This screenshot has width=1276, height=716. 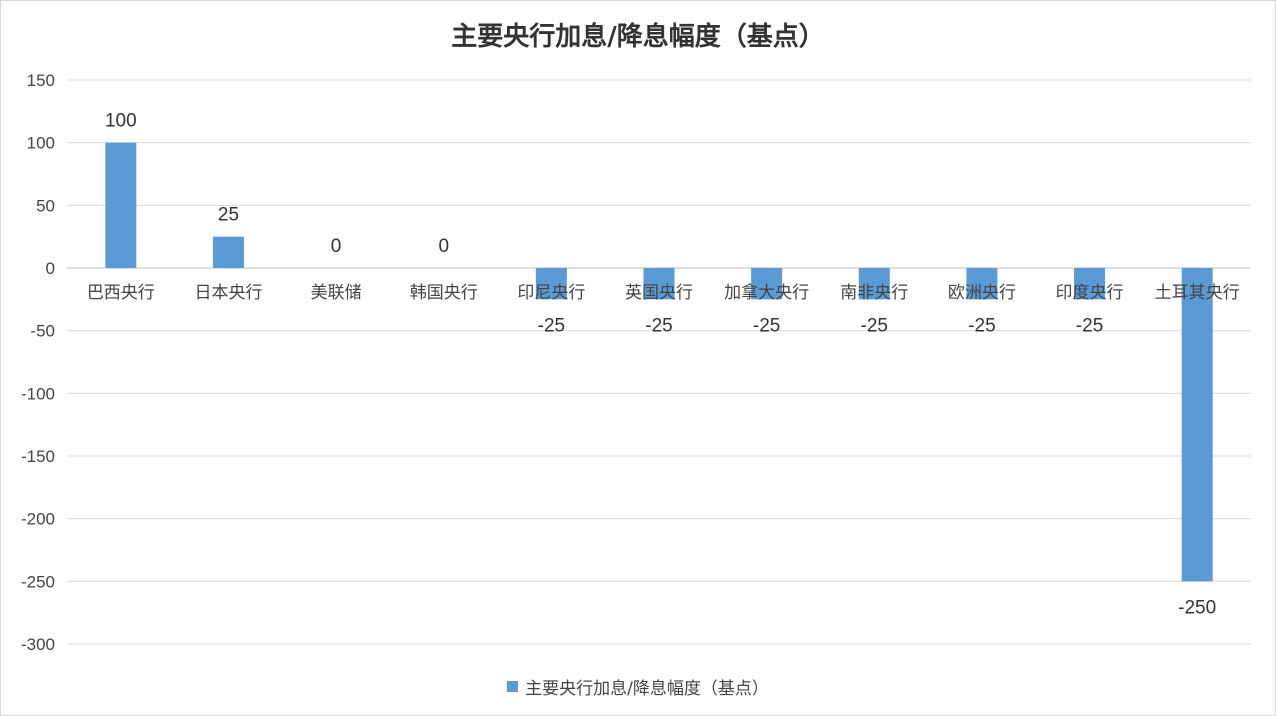 I want to click on y-tick-label: -100, so click(x=38, y=393).